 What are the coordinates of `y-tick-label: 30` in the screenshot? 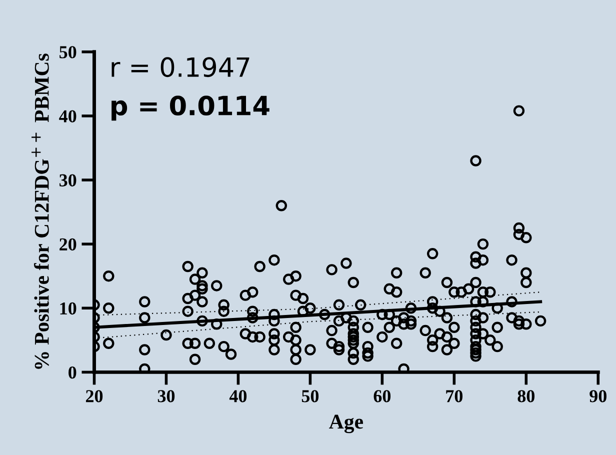 It's located at (68, 180).